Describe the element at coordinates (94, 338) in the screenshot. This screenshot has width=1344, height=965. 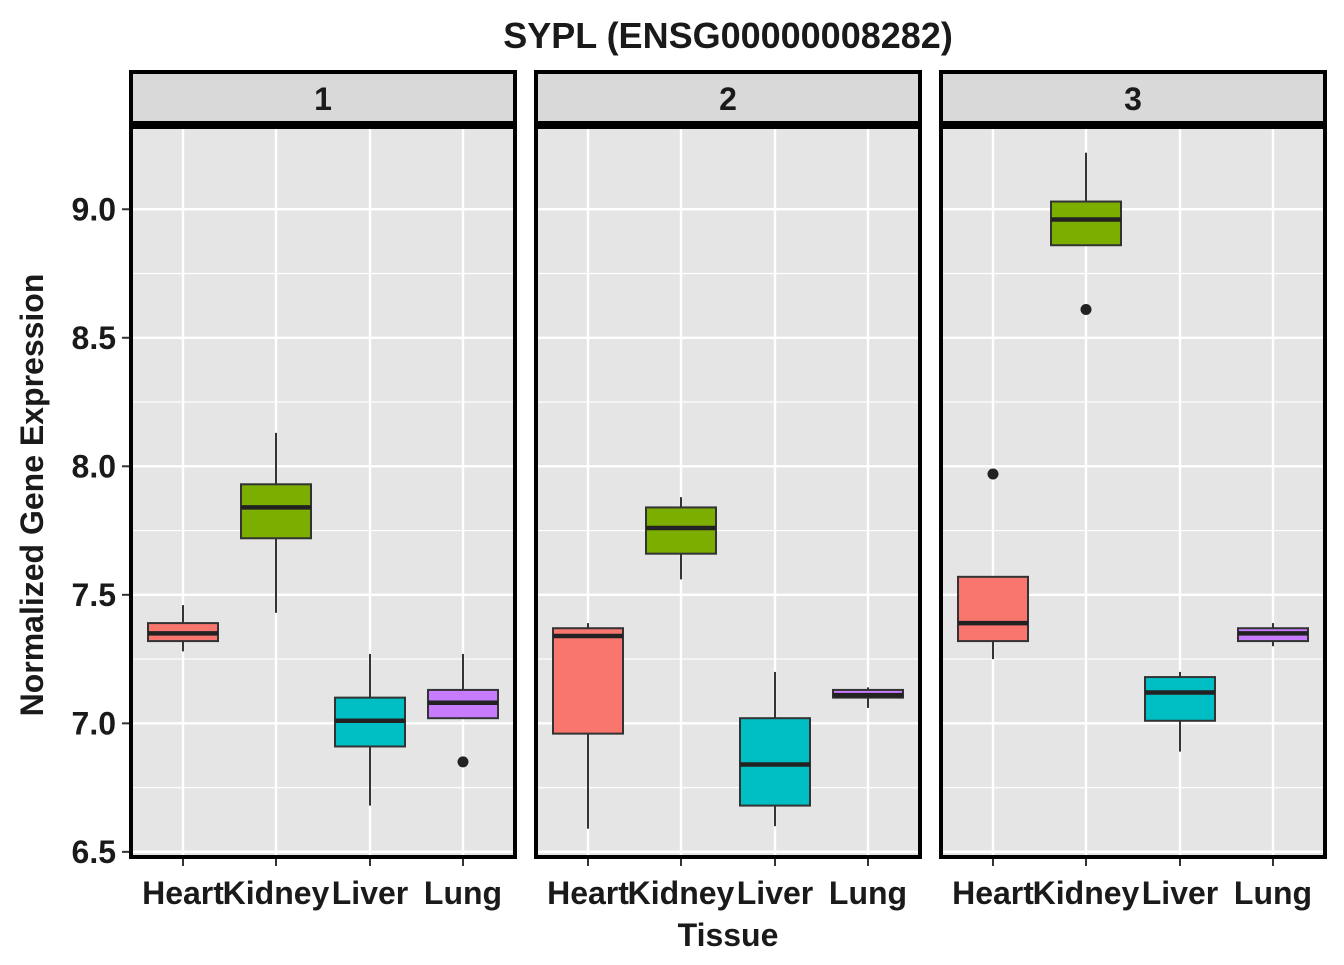
I see `y-tick-label: 8.5` at that location.